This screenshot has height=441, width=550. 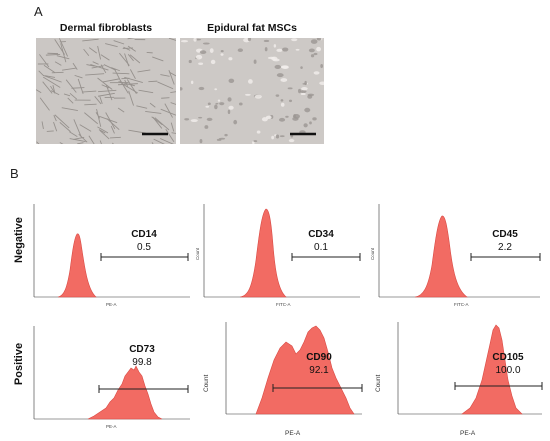 I want to click on row-label-negative: Negative, so click(x=19, y=240).